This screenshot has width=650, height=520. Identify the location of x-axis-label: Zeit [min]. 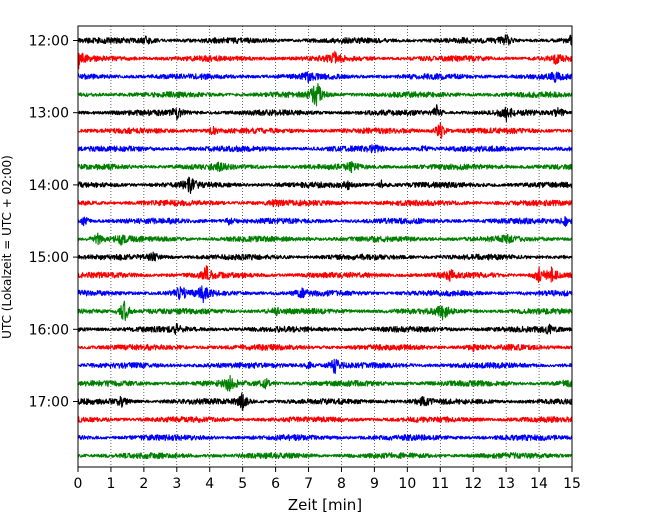
(325, 505).